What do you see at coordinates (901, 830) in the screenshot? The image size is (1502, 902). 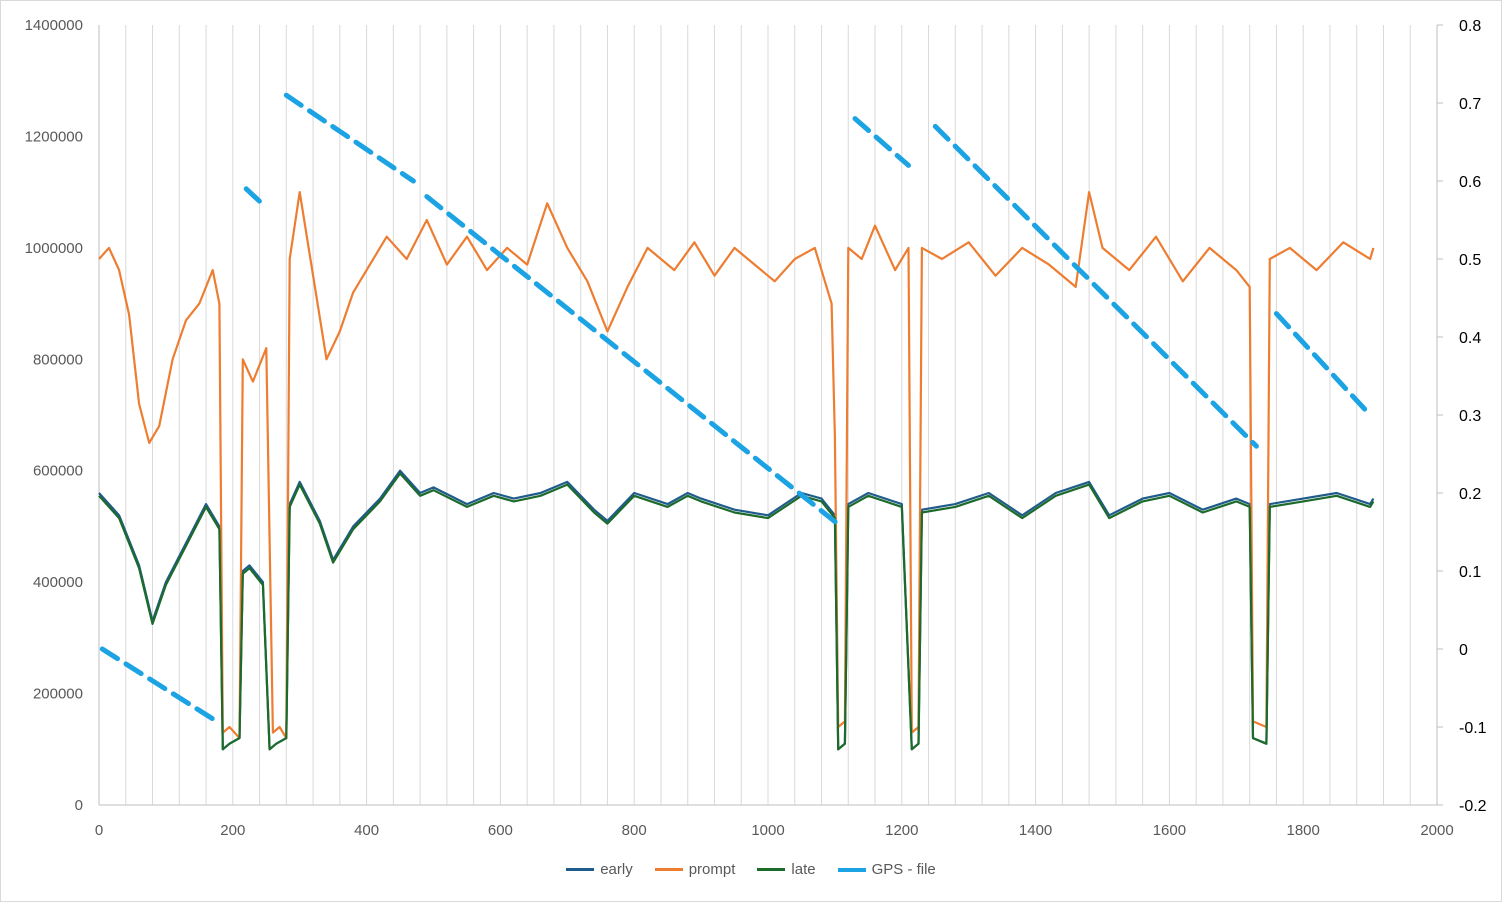 I see `x-tick-label: 1200` at bounding box center [901, 830].